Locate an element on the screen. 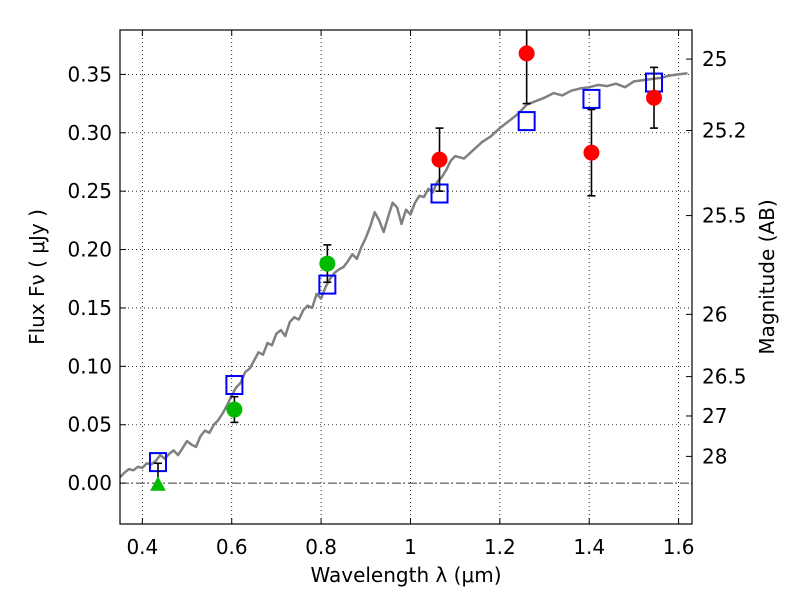 The image size is (800, 600). y-tick-label: 0.10 is located at coordinates (89, 366).